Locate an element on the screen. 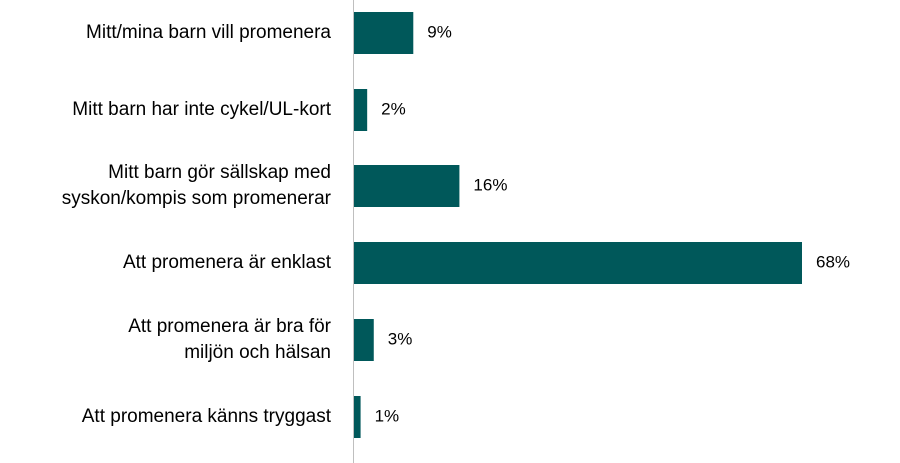  value-label: 1% is located at coordinates (387, 415).